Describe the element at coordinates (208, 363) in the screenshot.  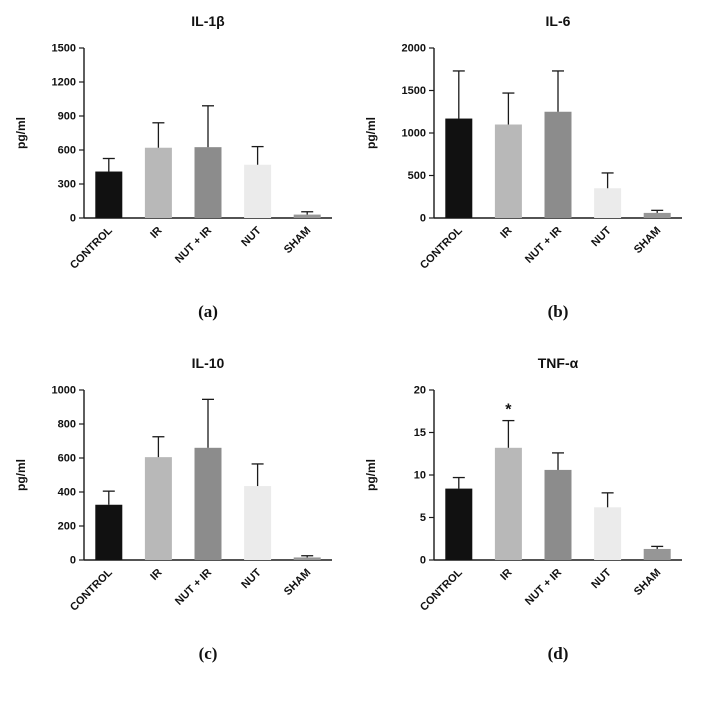
I see `chart-title: IL-10` at that location.